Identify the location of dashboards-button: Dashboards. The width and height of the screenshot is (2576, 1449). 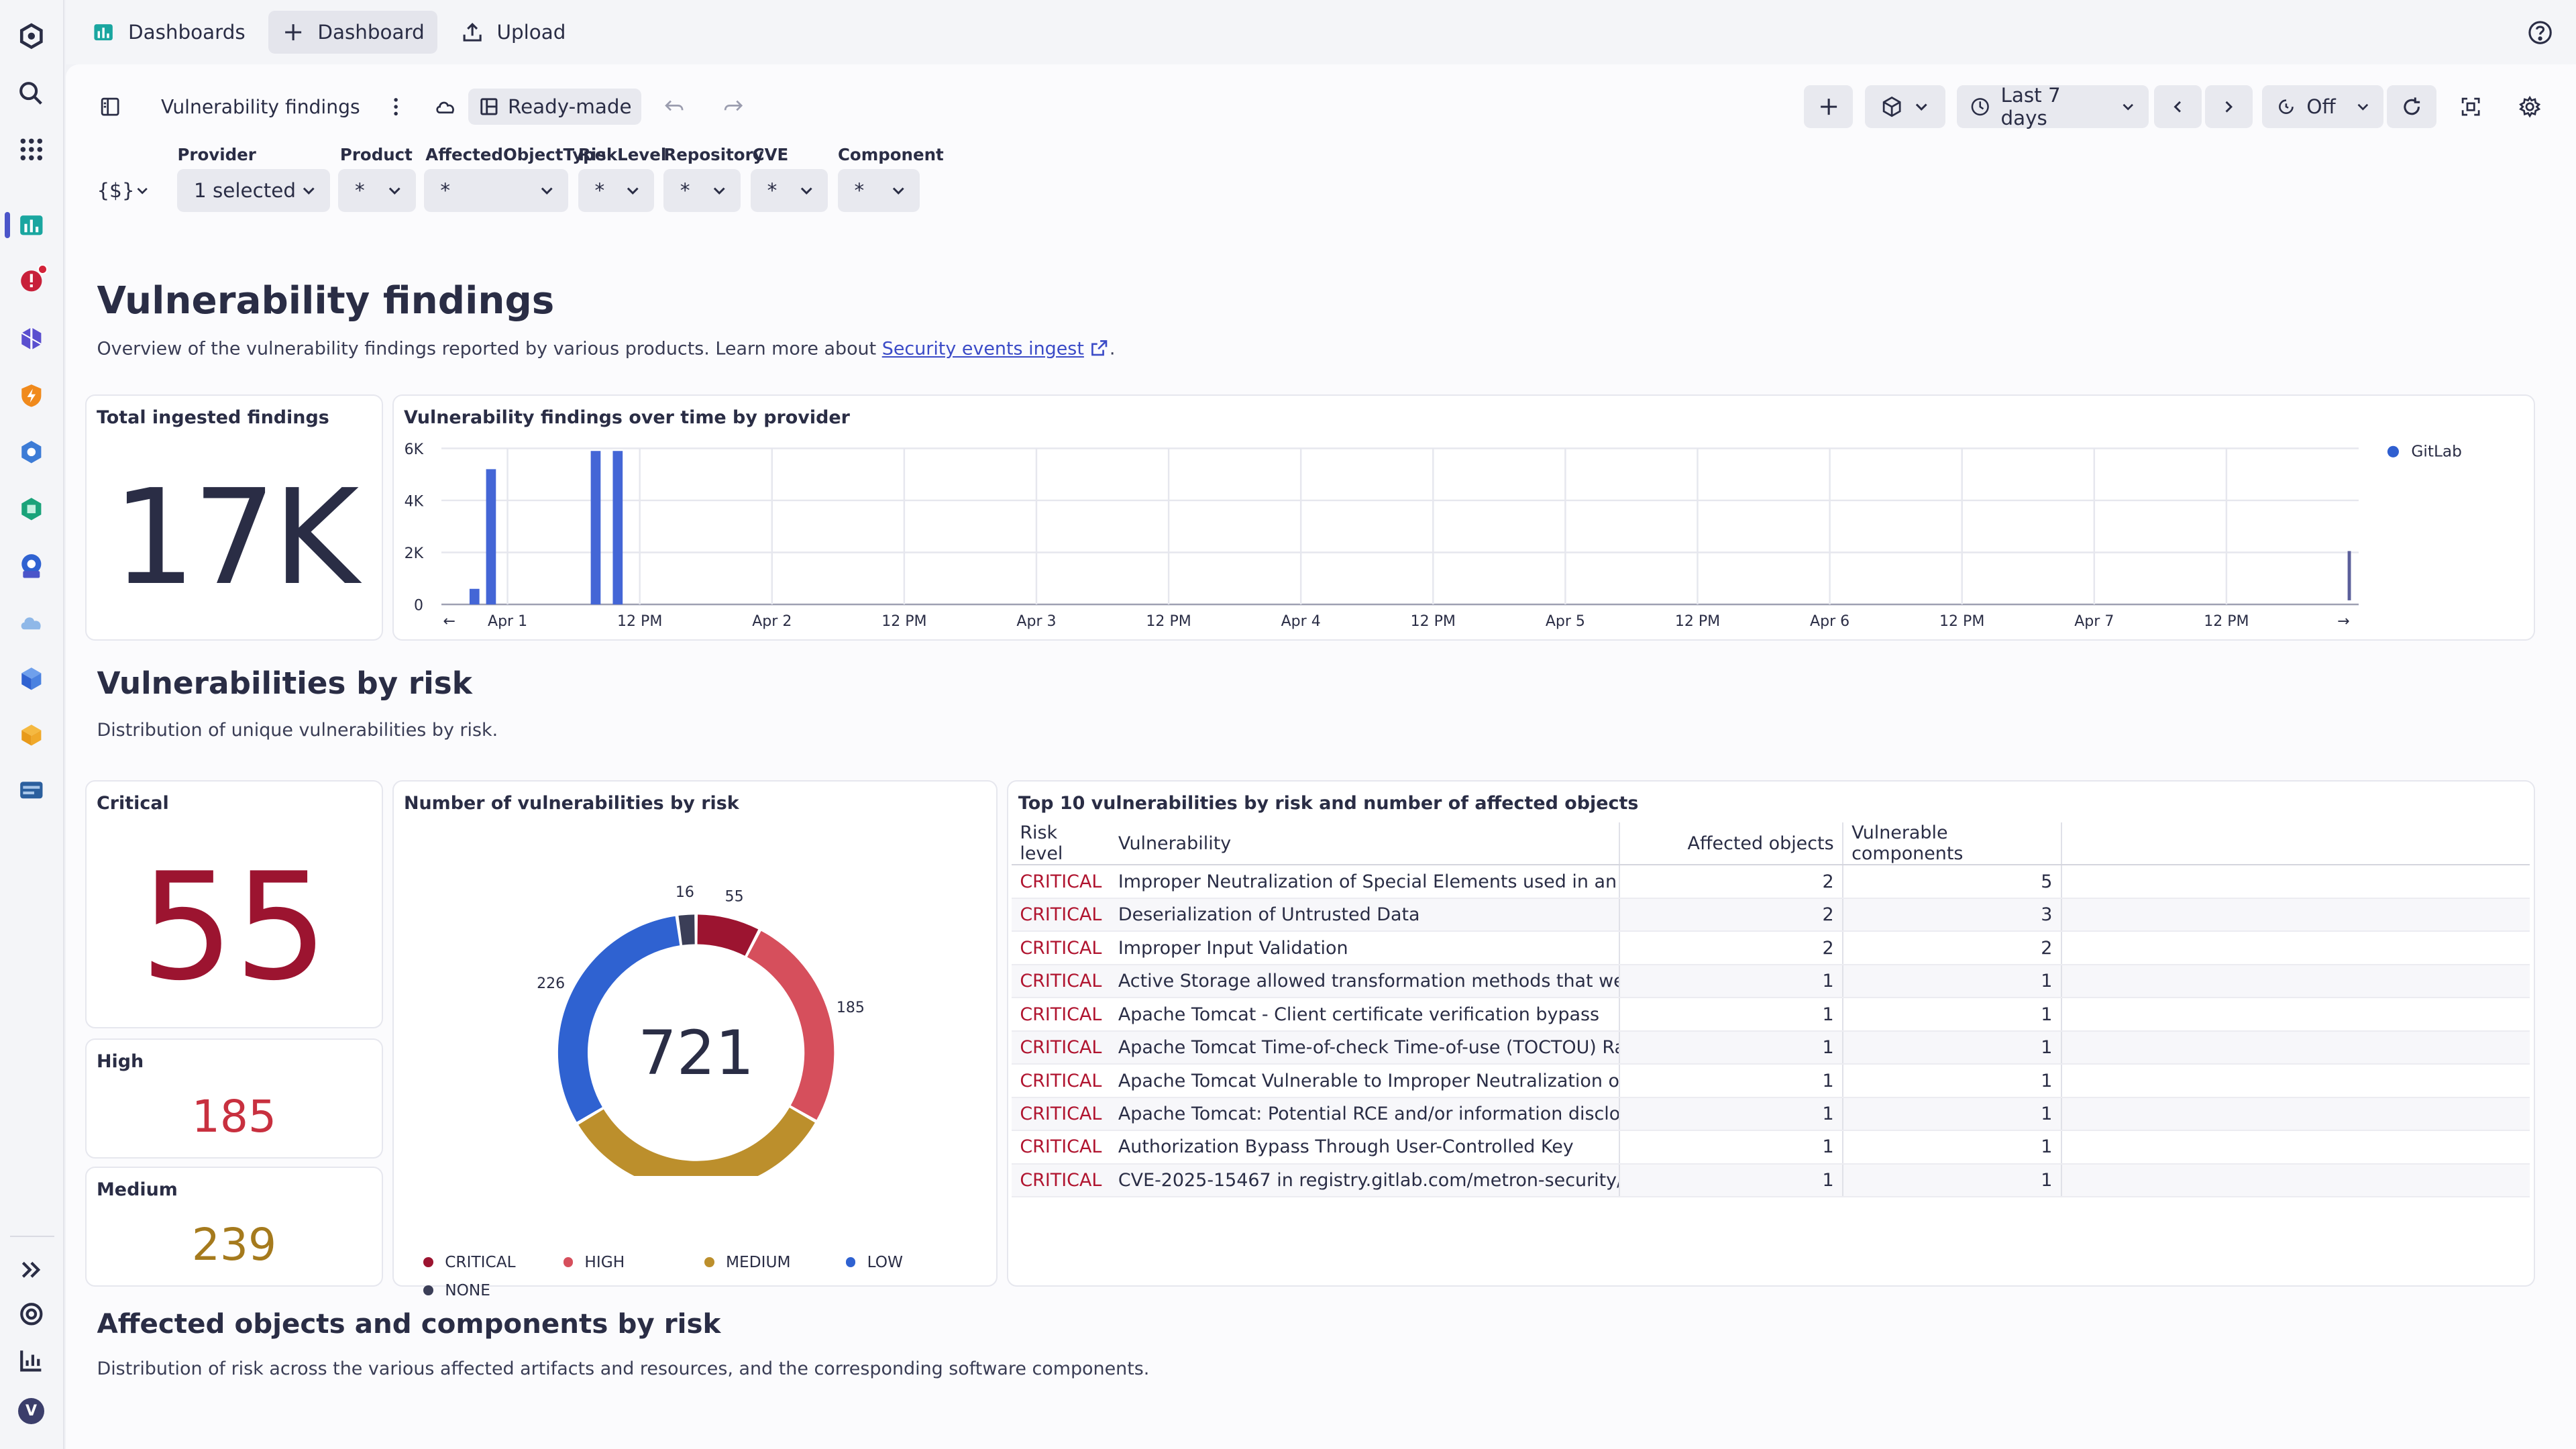
(169, 32).